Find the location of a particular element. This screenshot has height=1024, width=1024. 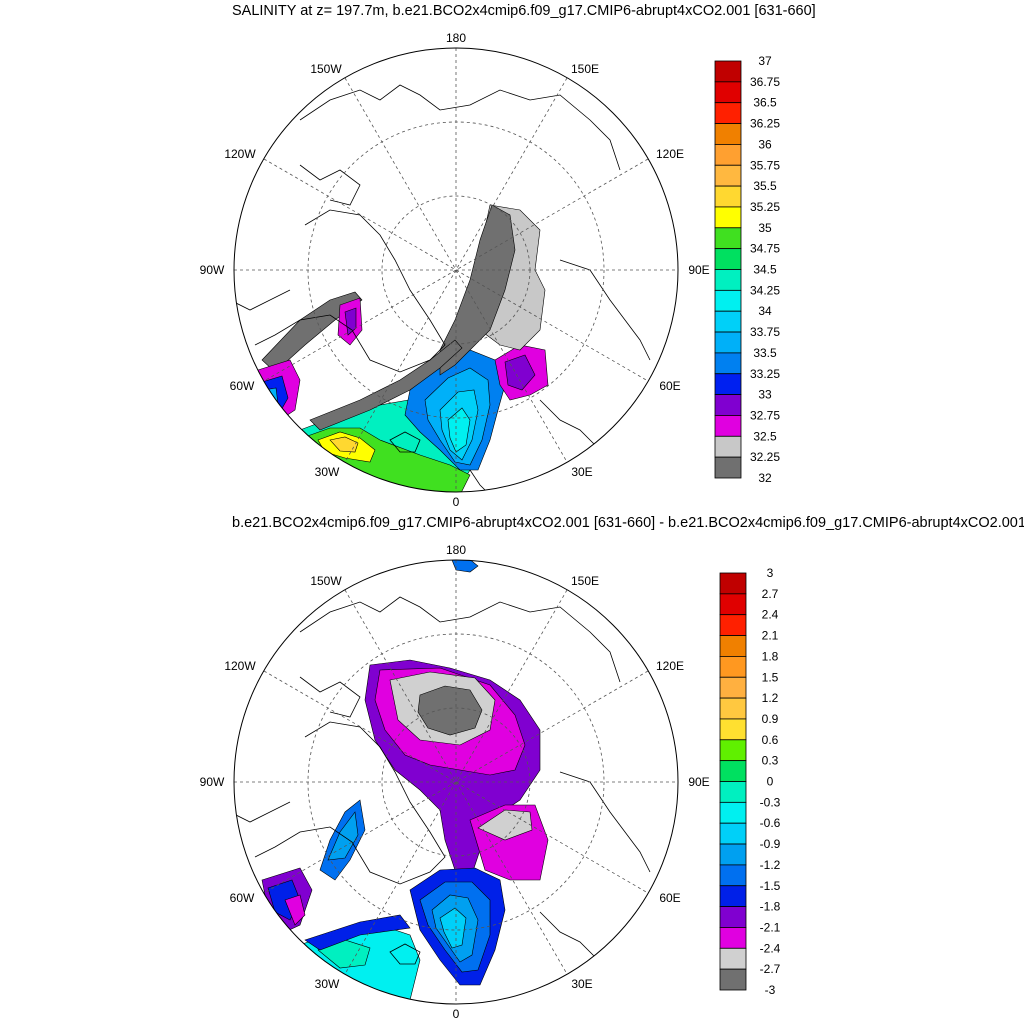

field-nordic-seas-gold is located at coordinates (344, 444).